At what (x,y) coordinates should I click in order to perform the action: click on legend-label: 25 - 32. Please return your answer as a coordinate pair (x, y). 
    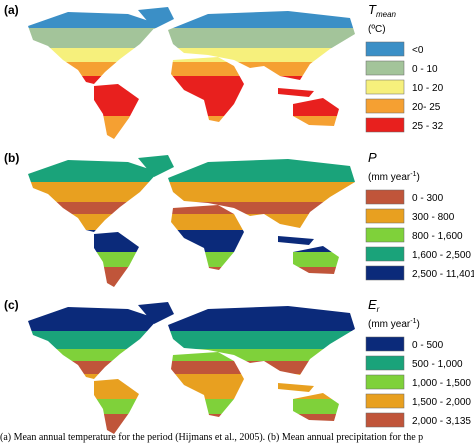
    Looking at the image, I should click on (428, 126).